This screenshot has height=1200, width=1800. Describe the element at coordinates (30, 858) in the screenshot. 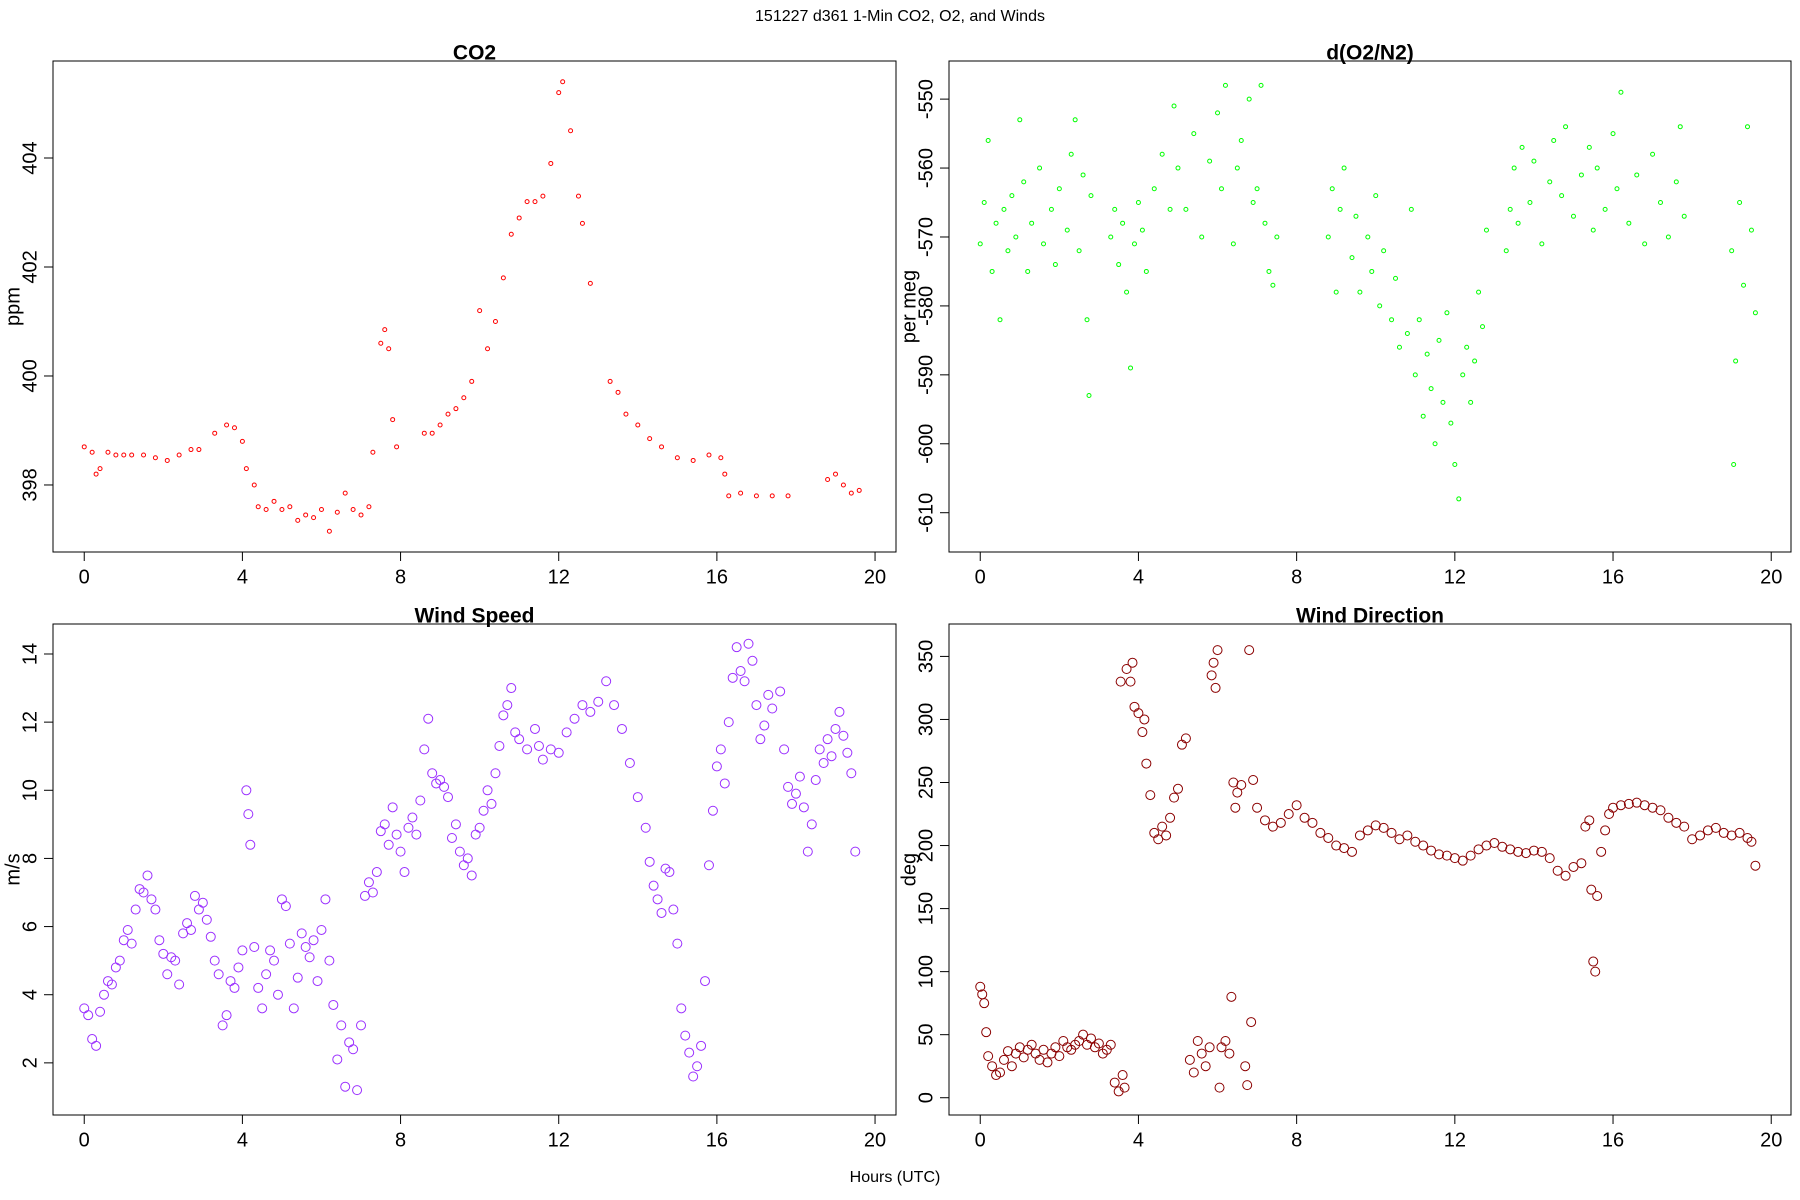

I see `y-tick-label: 8` at that location.